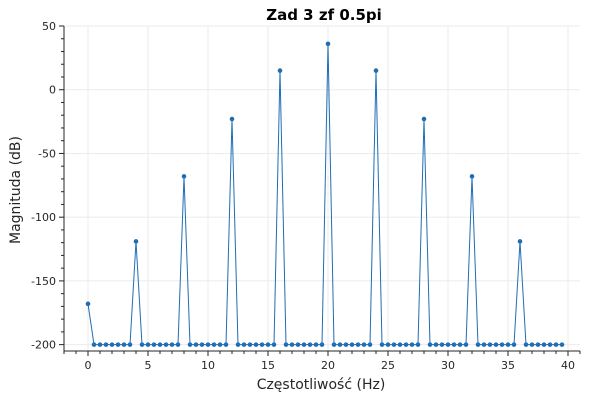  I want to click on y-tick-label: -200, so click(43, 345).